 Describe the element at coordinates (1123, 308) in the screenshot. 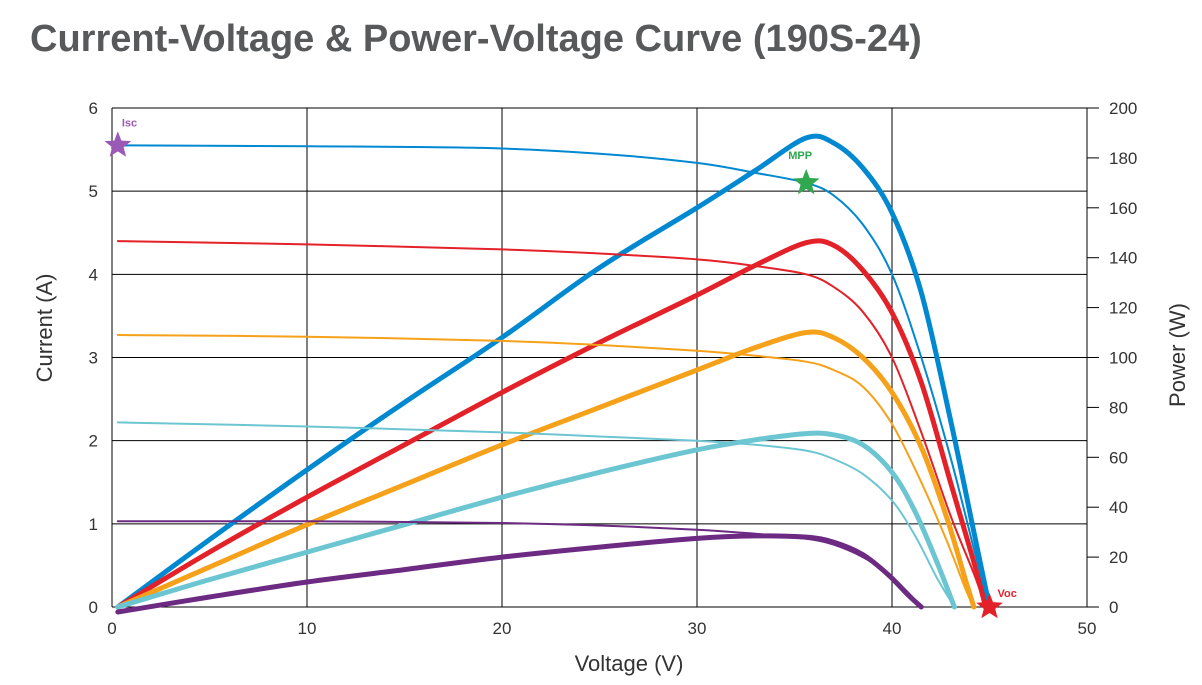

I see `y2-tick-label: 120` at that location.